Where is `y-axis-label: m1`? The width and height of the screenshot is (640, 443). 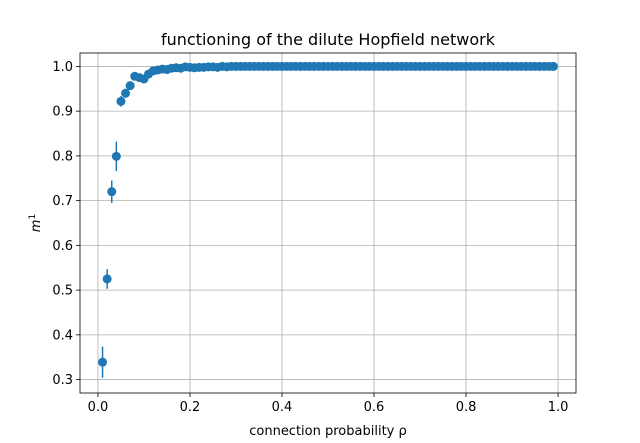
y-axis-label: m1 is located at coordinates (36, 223).